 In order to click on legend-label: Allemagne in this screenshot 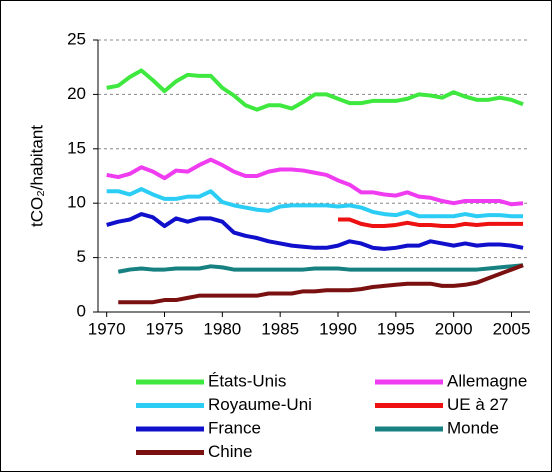, I will do `click(487, 380)`.